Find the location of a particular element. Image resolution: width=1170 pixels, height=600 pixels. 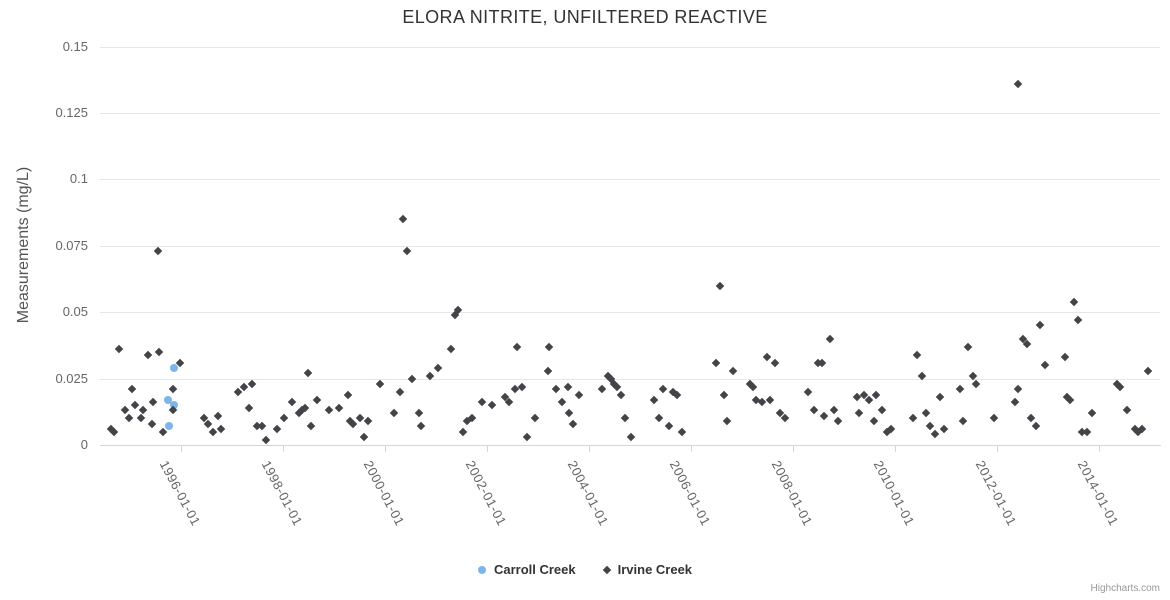

highcharts-credits-link: Highcharts.com is located at coordinates (1125, 588).